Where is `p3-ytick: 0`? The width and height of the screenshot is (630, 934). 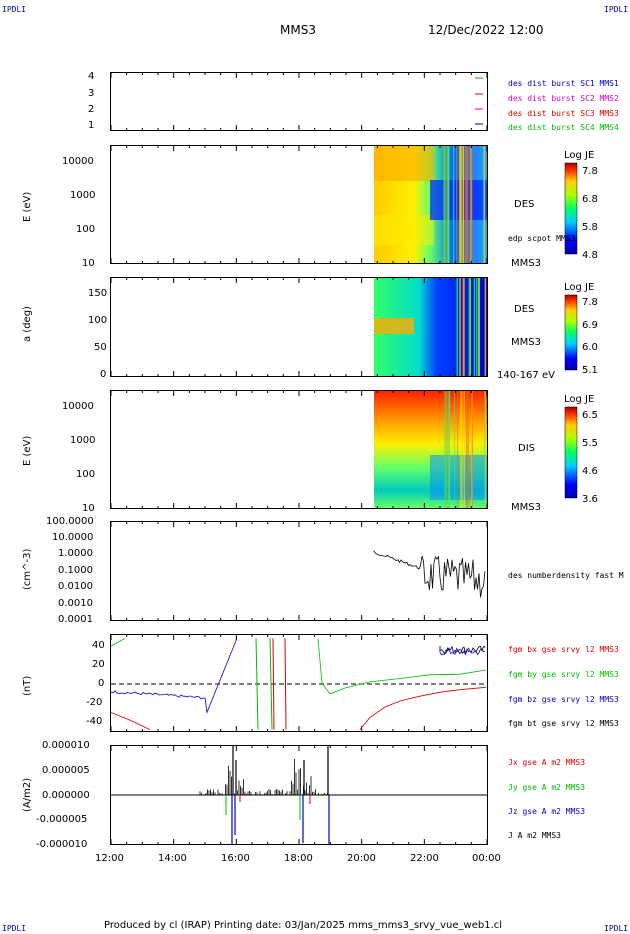
p3-ytick: 0 is located at coordinates (103, 374).